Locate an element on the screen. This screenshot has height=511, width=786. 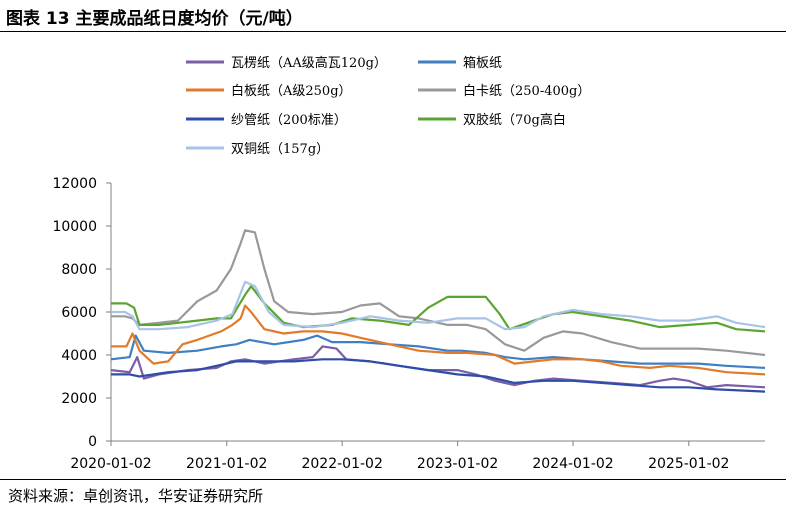
x-tick-label: 2020-01-02 is located at coordinates (110, 464).